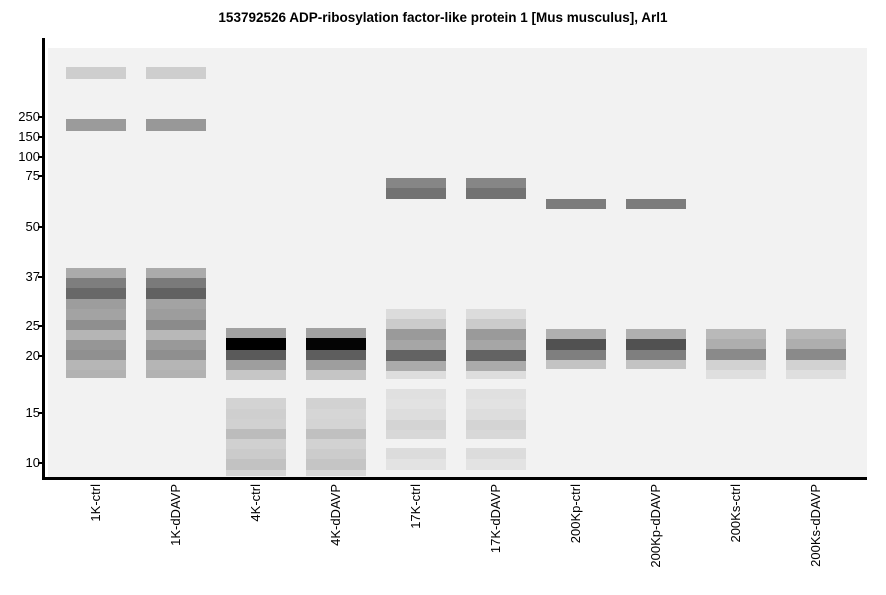 Image resolution: width=886 pixels, height=595 pixels. Describe the element at coordinates (175, 515) in the screenshot. I see `x-axis-label: 1K-dDAVP` at that location.